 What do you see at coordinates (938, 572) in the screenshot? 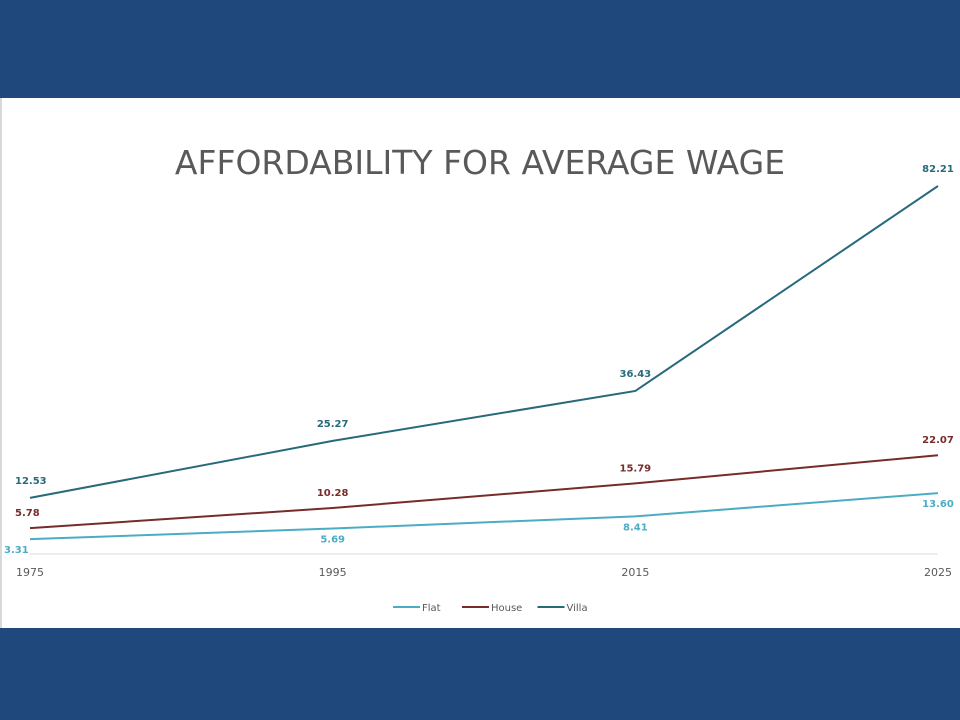
I see `x-tick-label: 2025` at bounding box center [938, 572].